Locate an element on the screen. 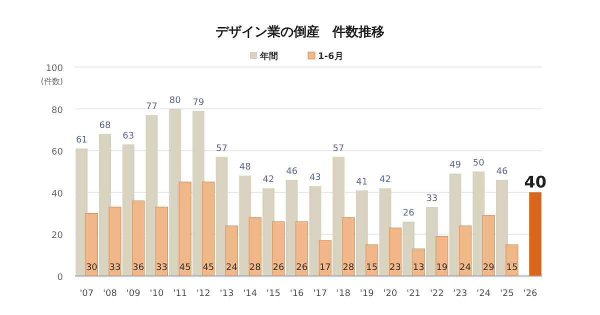 The height and width of the screenshot is (315, 600). y-tick-label: 40 is located at coordinates (58, 194).